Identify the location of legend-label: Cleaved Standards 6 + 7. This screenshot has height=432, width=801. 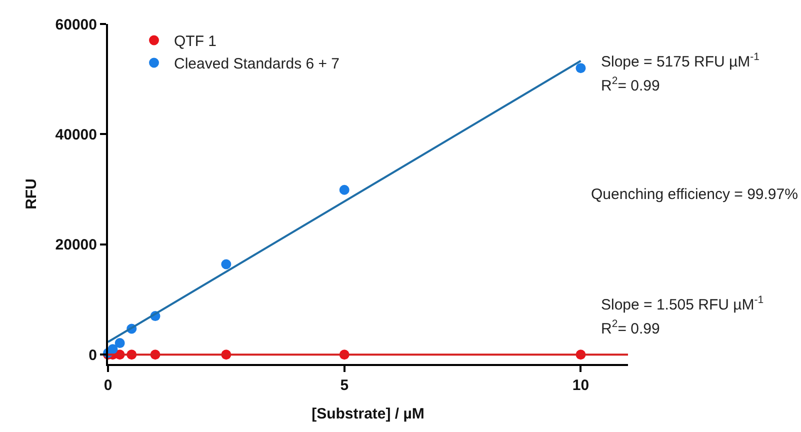
(257, 64).